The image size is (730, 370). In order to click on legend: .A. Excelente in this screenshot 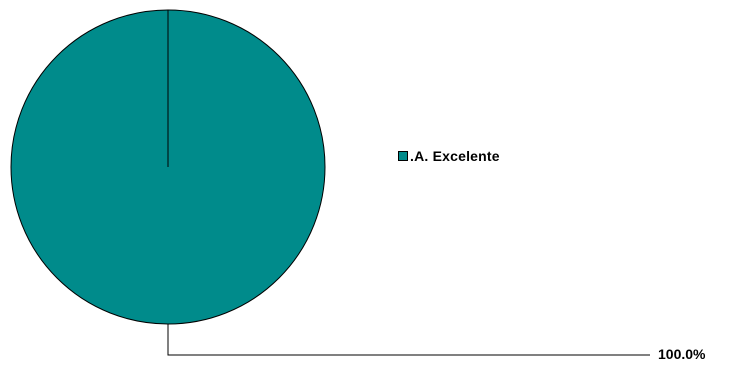, I will do `click(449, 156)`.